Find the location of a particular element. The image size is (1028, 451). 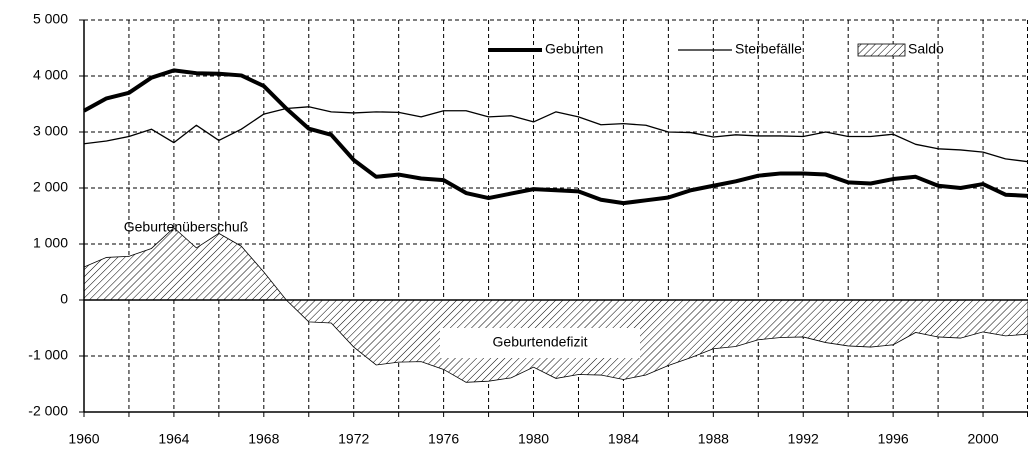

x-tick-label: 1968 is located at coordinates (263, 439).